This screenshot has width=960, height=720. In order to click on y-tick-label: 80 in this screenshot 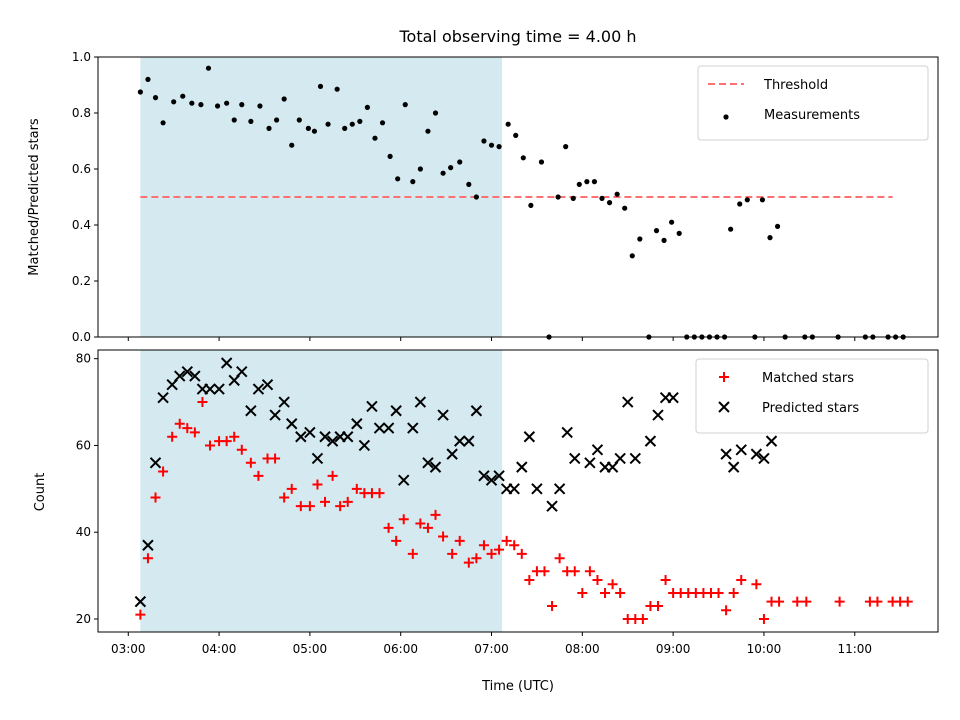, I will do `click(83, 359)`.